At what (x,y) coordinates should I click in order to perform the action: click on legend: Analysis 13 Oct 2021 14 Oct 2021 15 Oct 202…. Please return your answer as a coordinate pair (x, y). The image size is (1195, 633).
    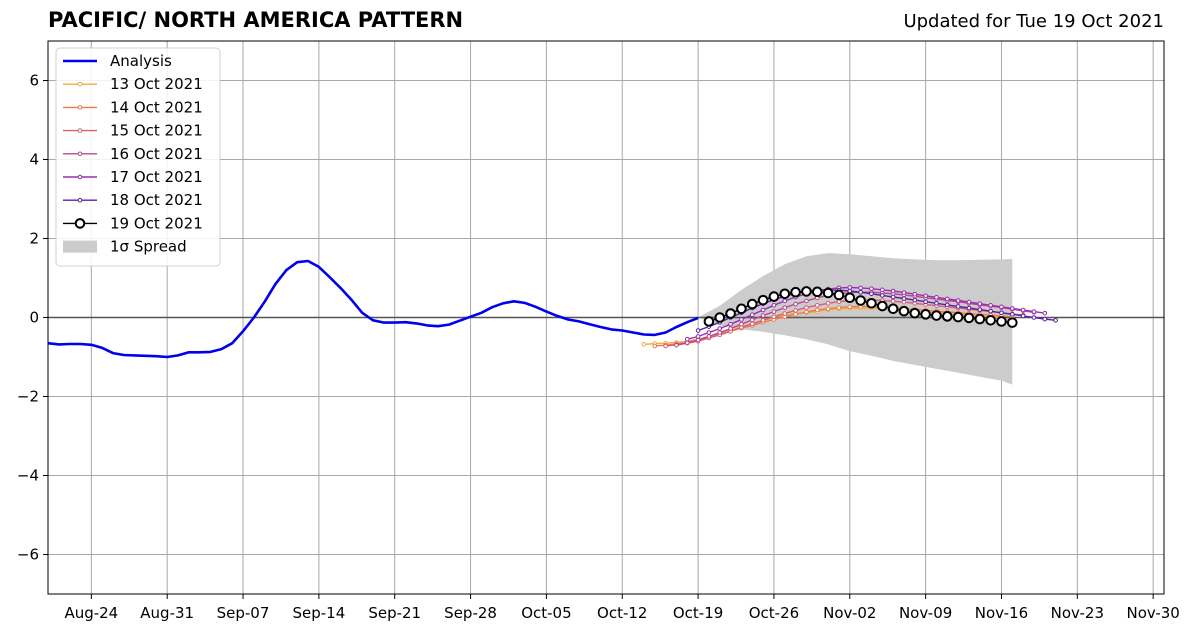
    Looking at the image, I should click on (138, 157).